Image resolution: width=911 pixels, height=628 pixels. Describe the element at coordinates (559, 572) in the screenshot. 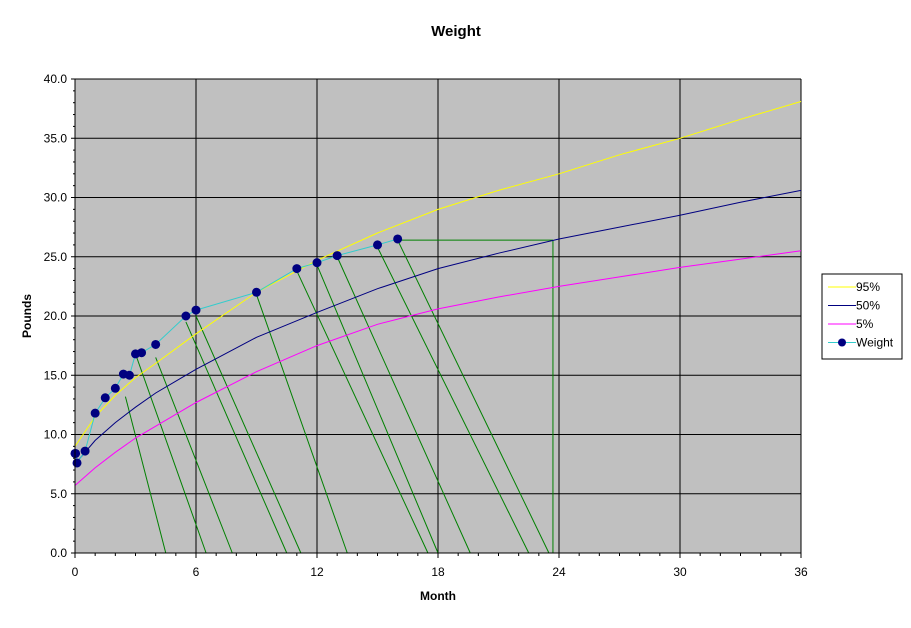

I see `x-tick-label: 24` at that location.